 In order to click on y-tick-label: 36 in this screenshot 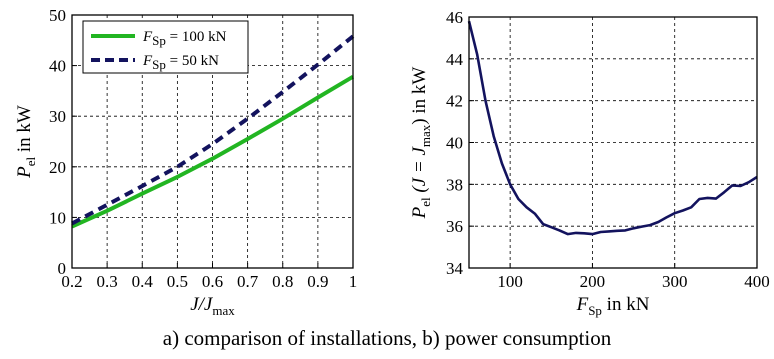, I will do `click(454, 226)`.